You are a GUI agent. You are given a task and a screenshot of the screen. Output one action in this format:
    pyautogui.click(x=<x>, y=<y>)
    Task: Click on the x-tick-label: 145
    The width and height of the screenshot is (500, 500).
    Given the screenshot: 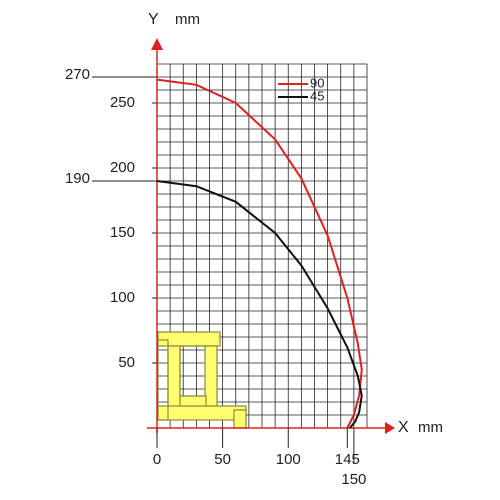 What is the action you would take?
    pyautogui.click(x=347, y=459)
    